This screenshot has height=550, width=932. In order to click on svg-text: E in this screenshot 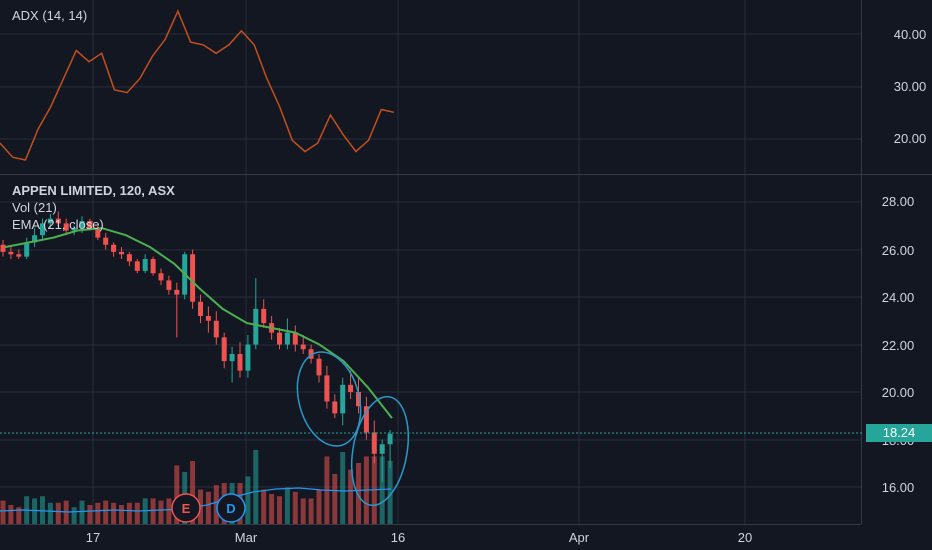, I will do `click(186, 508)`.